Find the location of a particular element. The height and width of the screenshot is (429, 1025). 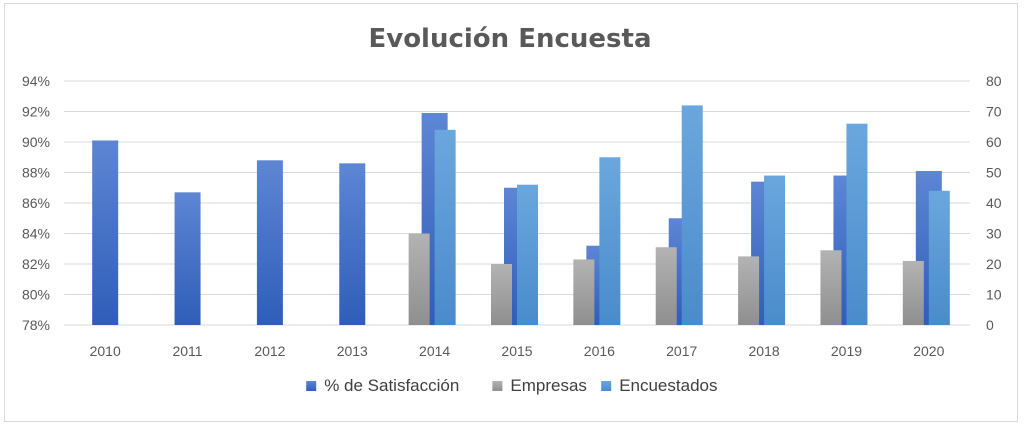

left-axis-ticks: 78% 80% 82% 84% 86% 88% 90% 92% 94% is located at coordinates (36, 203).